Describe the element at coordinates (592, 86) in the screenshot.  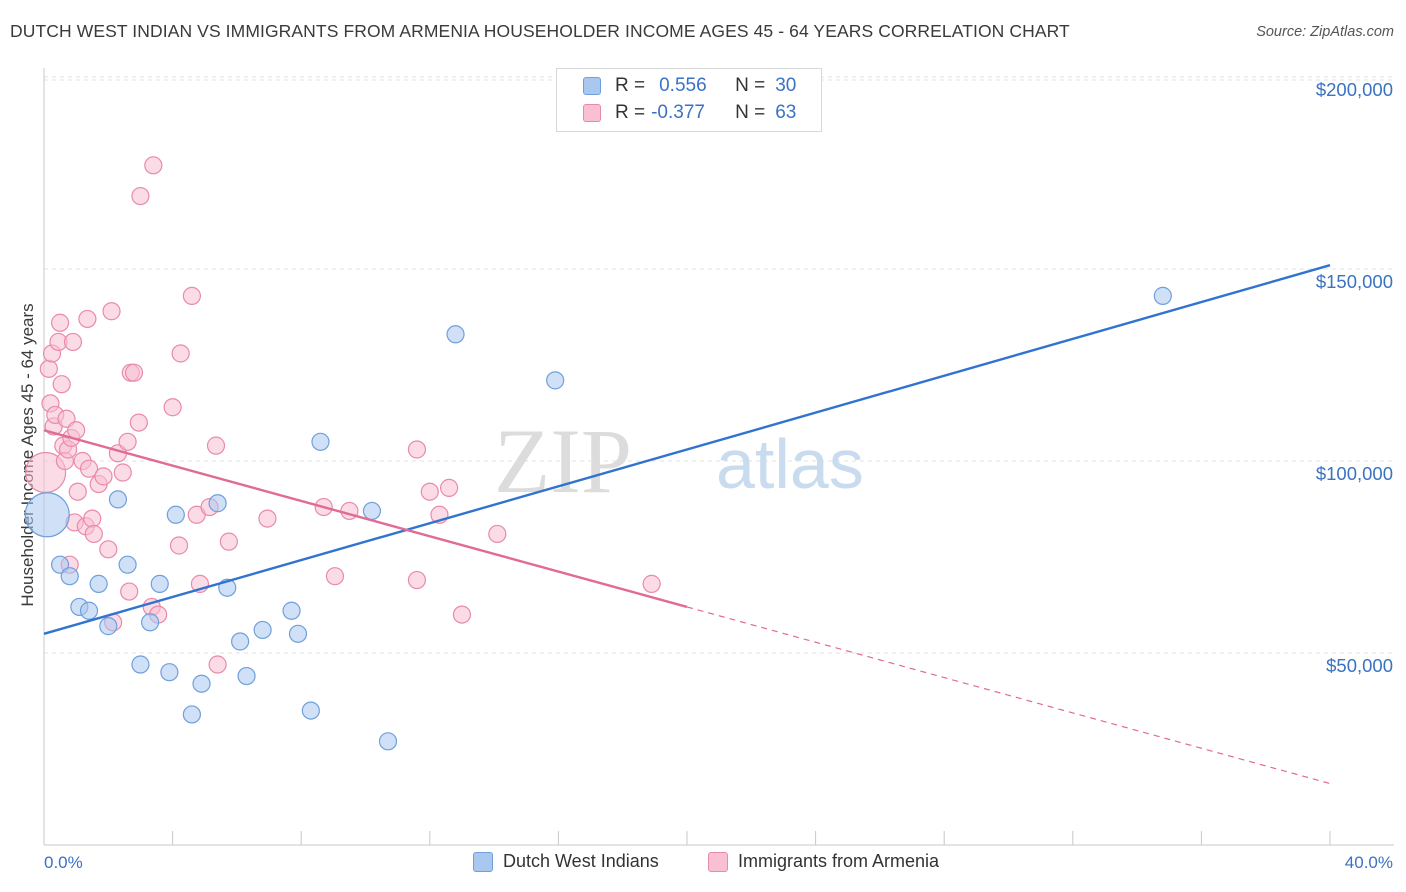
I see `legend-swatch-blue` at that location.